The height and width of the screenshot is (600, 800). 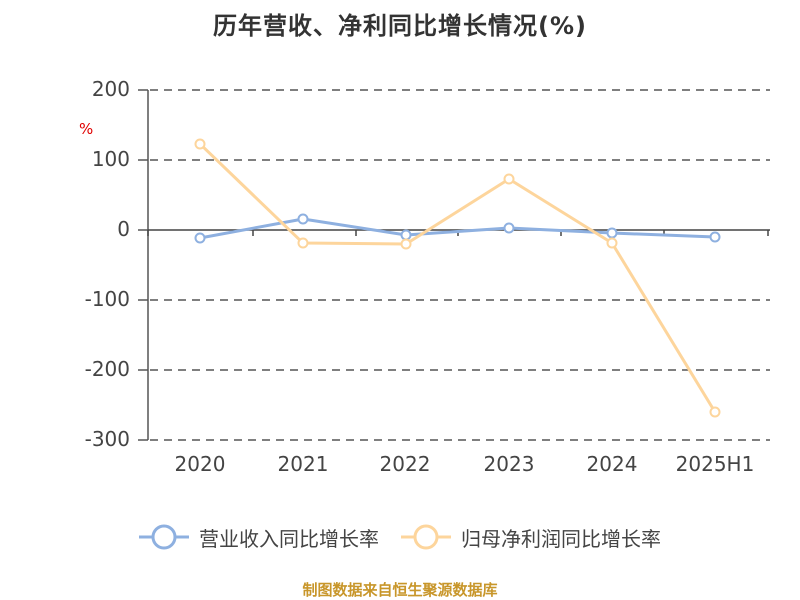 What do you see at coordinates (400, 590) in the screenshot?
I see `data-source-note: 制图数据来自恒生聚源数据库` at bounding box center [400, 590].